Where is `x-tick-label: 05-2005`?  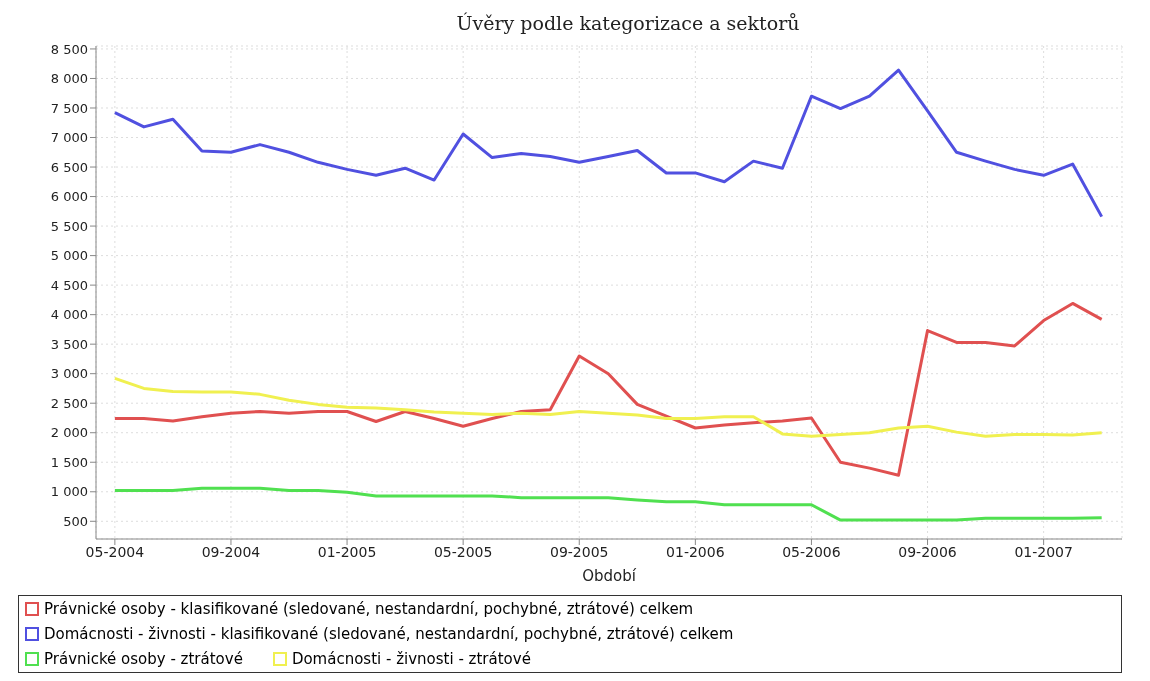 x-tick-label: 05-2005 is located at coordinates (463, 551).